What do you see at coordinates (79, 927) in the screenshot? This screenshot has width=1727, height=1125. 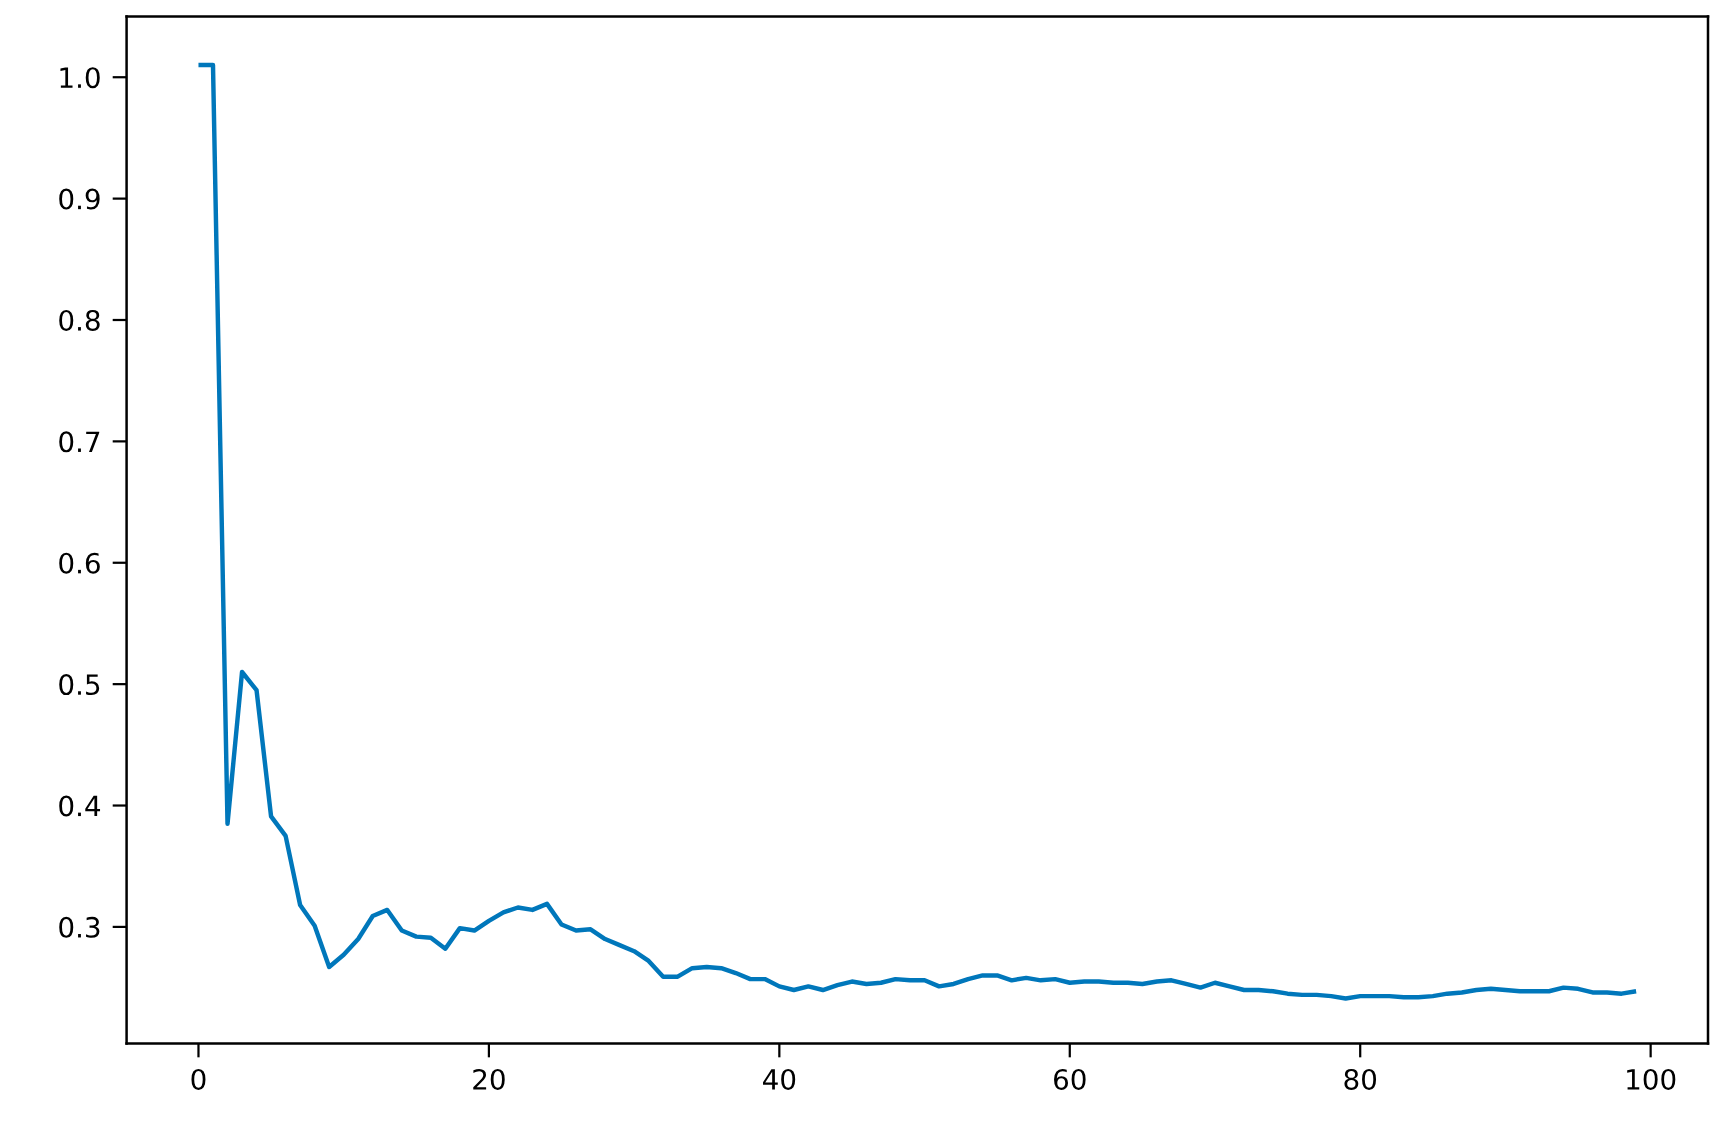 I see `y-tick-label: 0.3` at bounding box center [79, 927].